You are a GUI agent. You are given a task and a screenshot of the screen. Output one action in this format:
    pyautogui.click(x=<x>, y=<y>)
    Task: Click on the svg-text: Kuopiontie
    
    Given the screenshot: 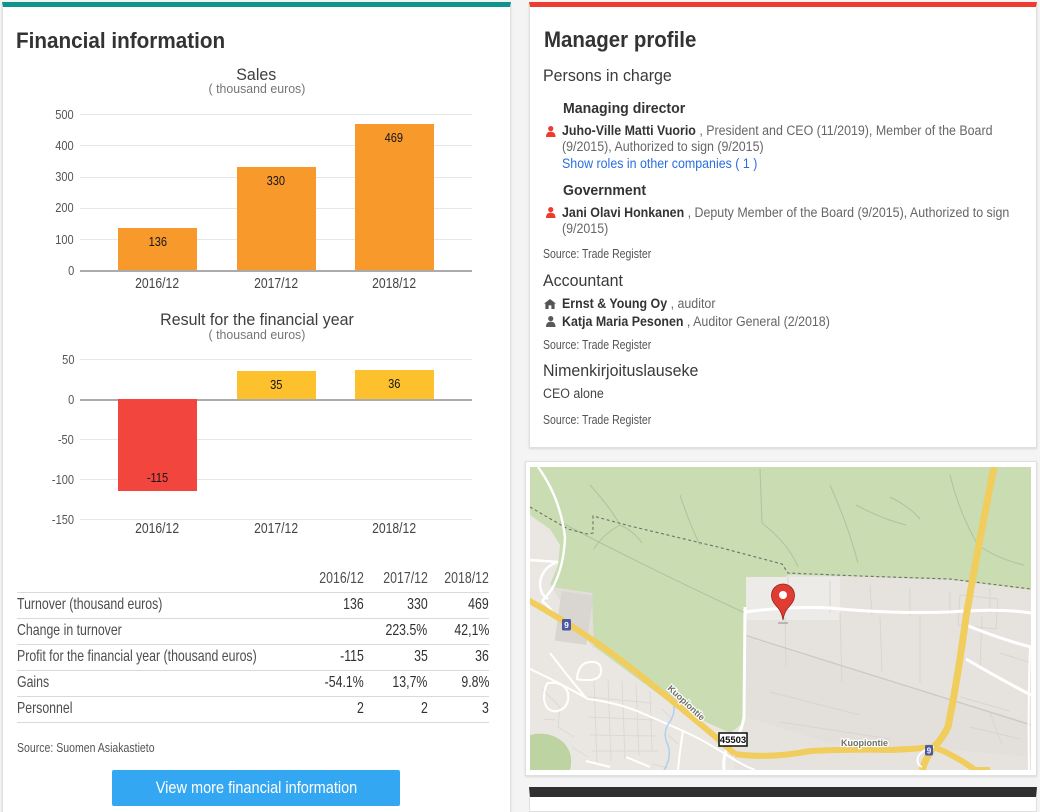 What is the action you would take?
    pyautogui.click(x=864, y=743)
    